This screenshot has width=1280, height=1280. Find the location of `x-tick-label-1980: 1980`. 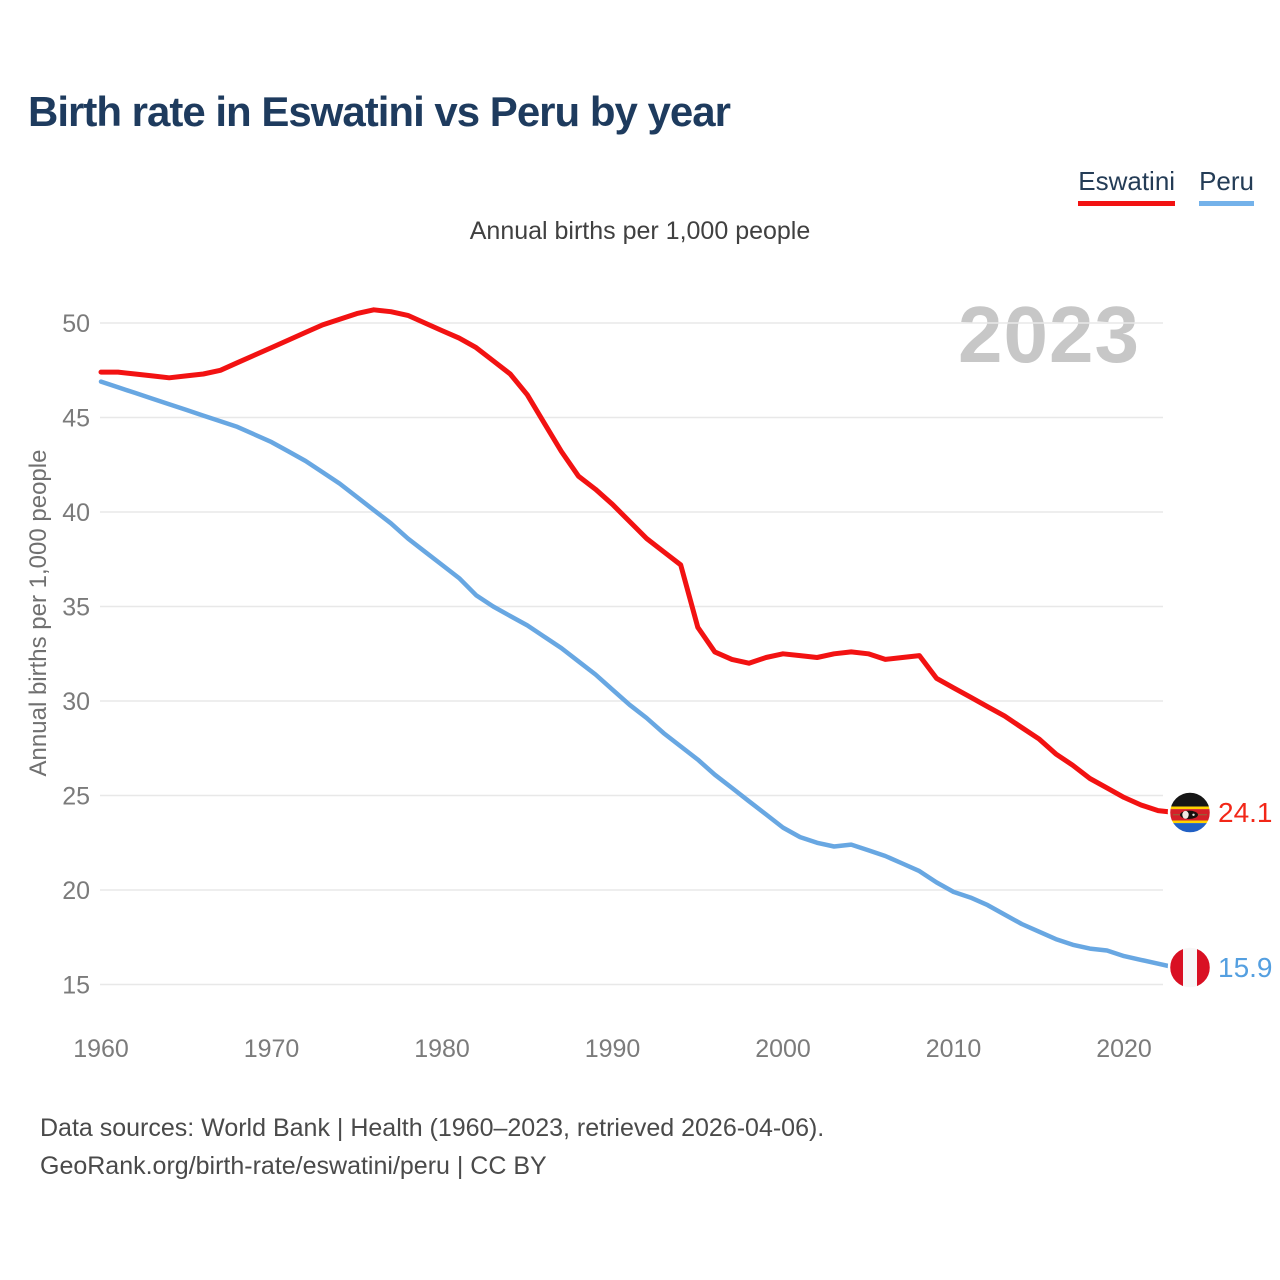

x-tick-label-1980: 1980 is located at coordinates (442, 1049).